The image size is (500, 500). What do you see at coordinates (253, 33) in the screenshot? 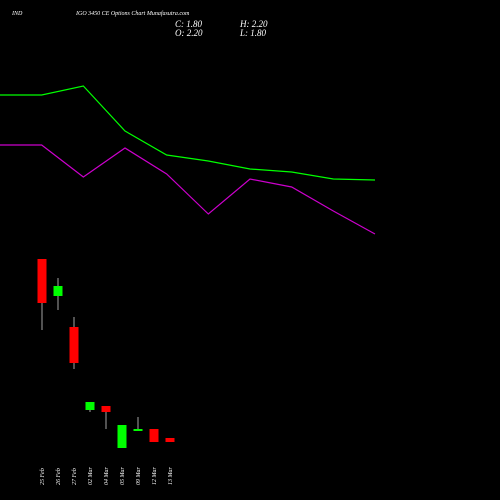
I see `ohlc-text: L: 1.80` at bounding box center [253, 33].